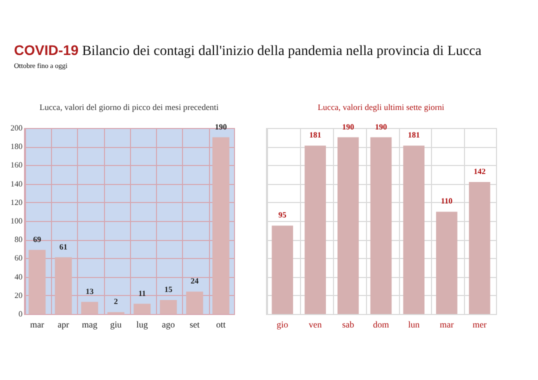 The height and width of the screenshot is (380, 538). Describe the element at coordinates (16, 221) in the screenshot. I see `y-tick-label: 100` at that location.